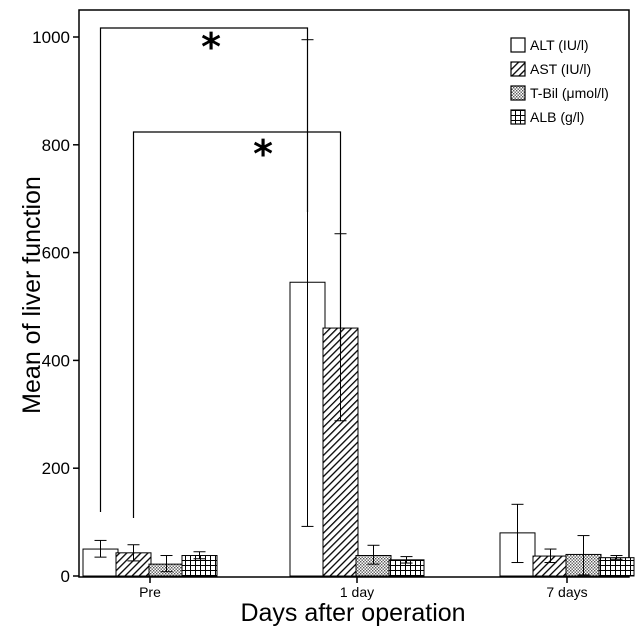 The image size is (641, 627). Describe the element at coordinates (557, 117) in the screenshot. I see `legend-label: ALB (g/l)` at that location.